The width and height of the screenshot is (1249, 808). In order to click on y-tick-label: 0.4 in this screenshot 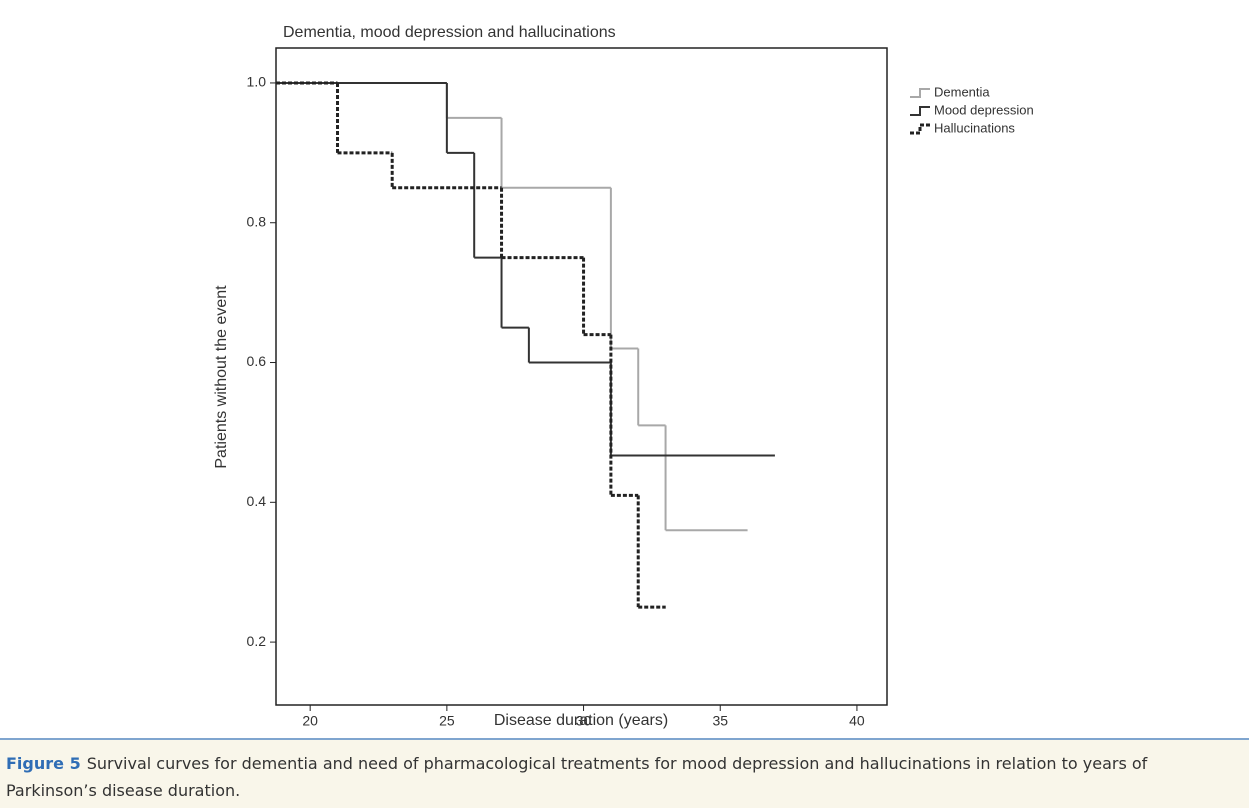, I will do `click(257, 501)`.